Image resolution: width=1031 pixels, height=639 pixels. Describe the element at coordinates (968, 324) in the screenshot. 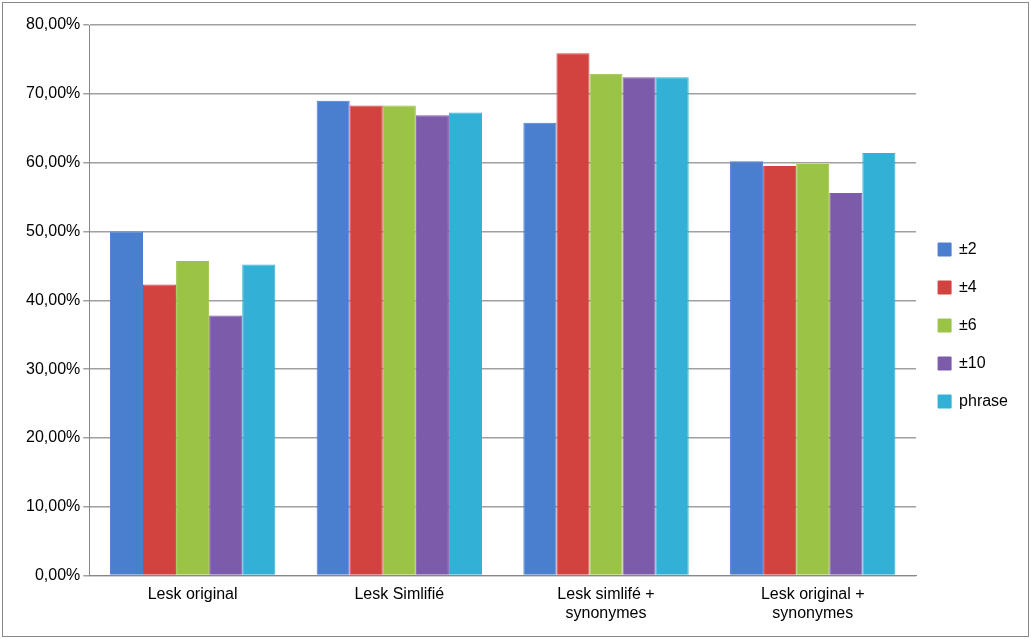

I see `legend-label: ±6` at that location.